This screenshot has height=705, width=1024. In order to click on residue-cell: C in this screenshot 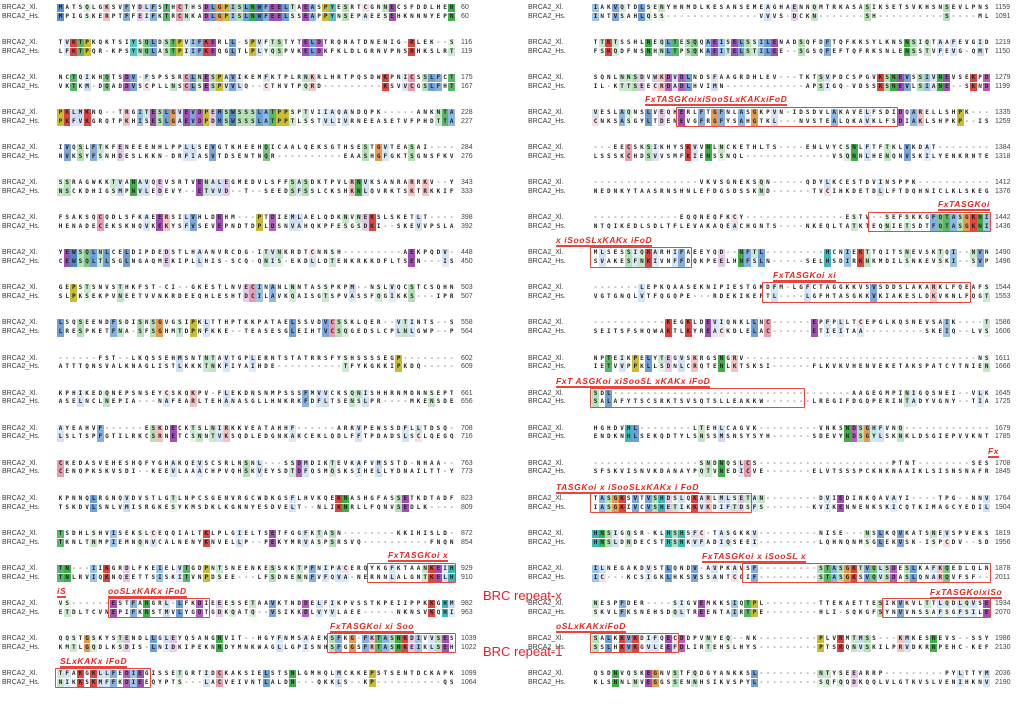, I will do `click(325, 192)`.